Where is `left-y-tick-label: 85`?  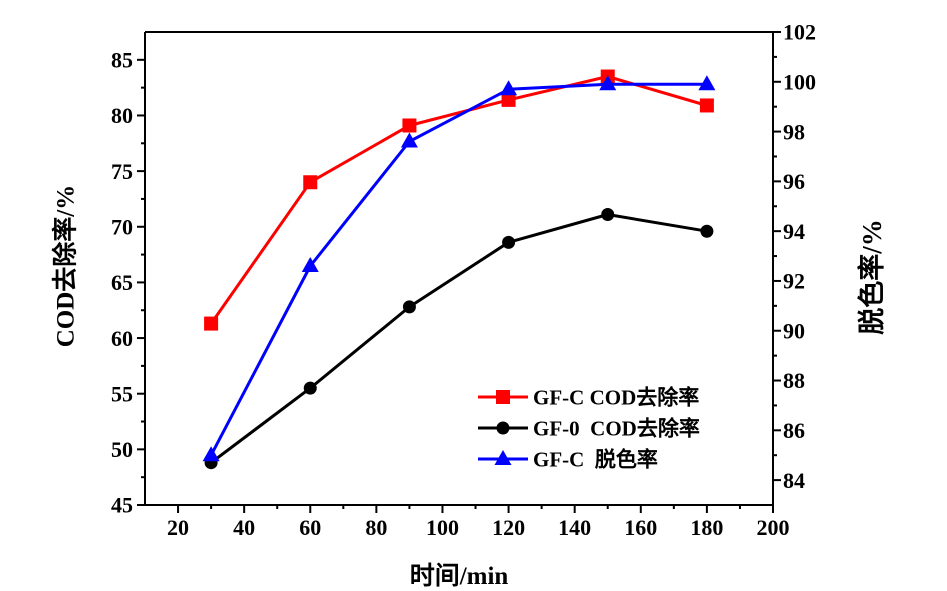 left-y-tick-label: 85 is located at coordinates (122, 60).